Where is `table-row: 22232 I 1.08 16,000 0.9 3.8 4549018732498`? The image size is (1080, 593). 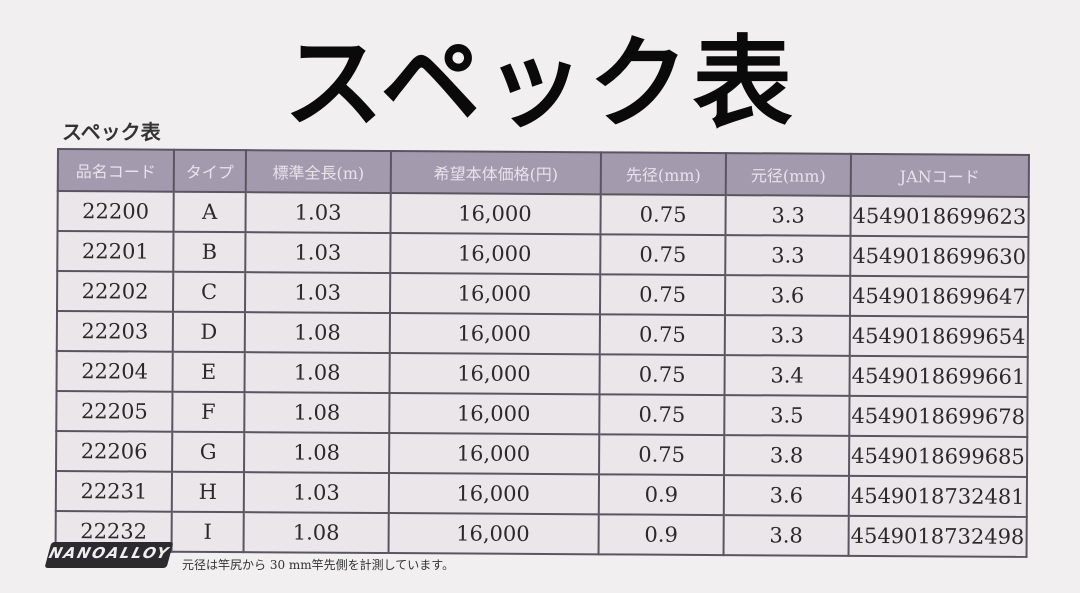 table-row: 22232 I 1.08 16,000 0.9 3.8 4549018732498 is located at coordinates (541, 533).